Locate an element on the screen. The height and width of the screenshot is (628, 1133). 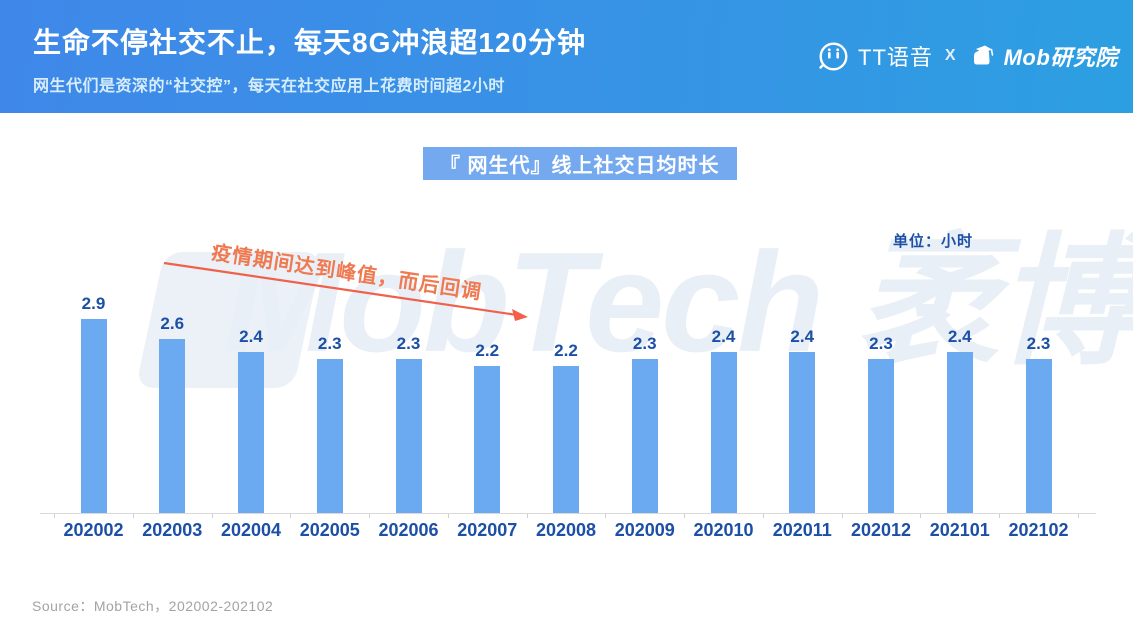
x-axis-label: 202003 is located at coordinates (172, 530).